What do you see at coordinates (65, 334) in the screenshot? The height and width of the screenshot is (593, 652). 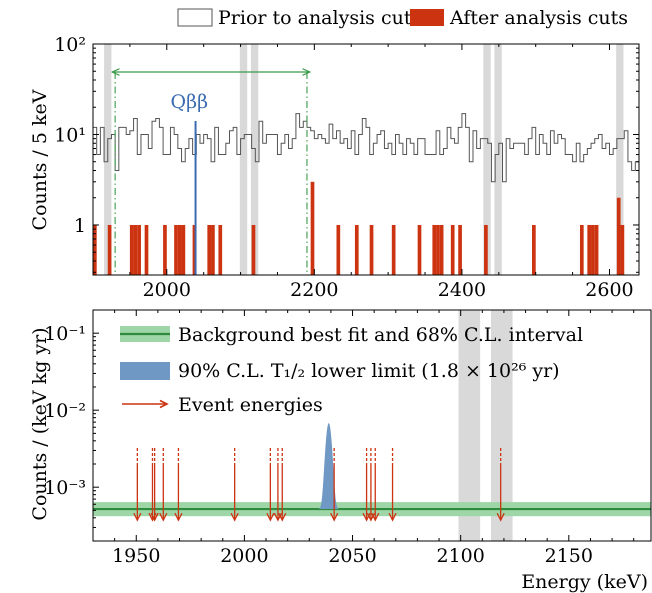 I see `y-tick-label: 10⁻¹` at bounding box center [65, 334].